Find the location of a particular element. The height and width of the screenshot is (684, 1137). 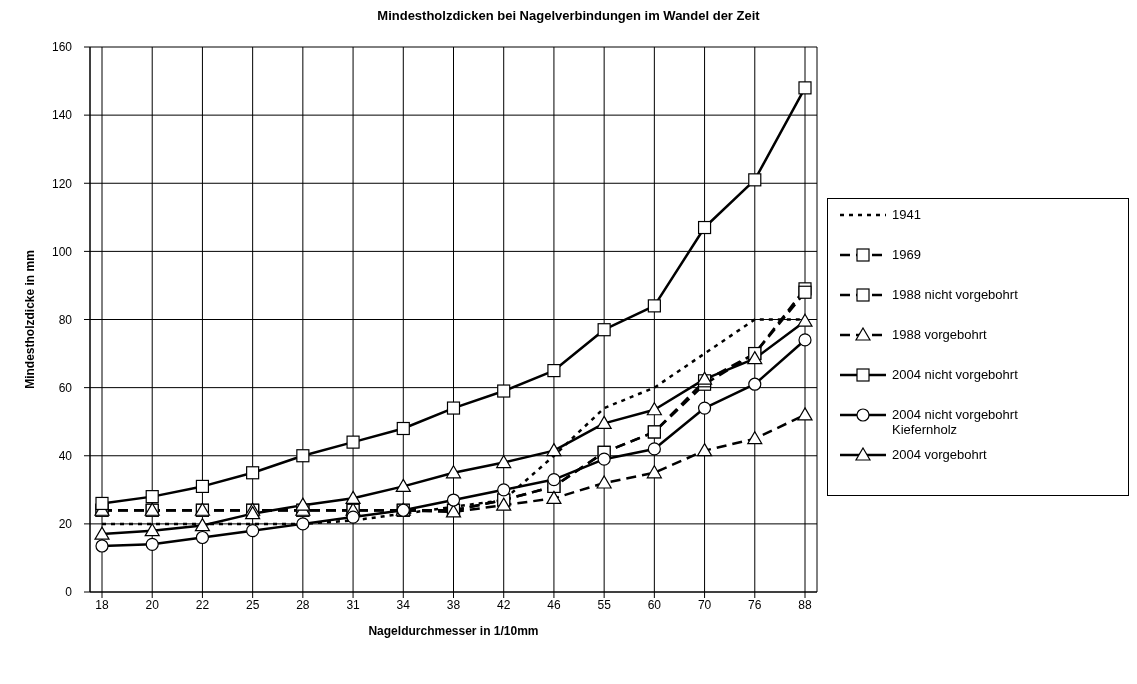

legend-label: 2004 nicht vorgebohrt Kiefernholz is located at coordinates (955, 422).